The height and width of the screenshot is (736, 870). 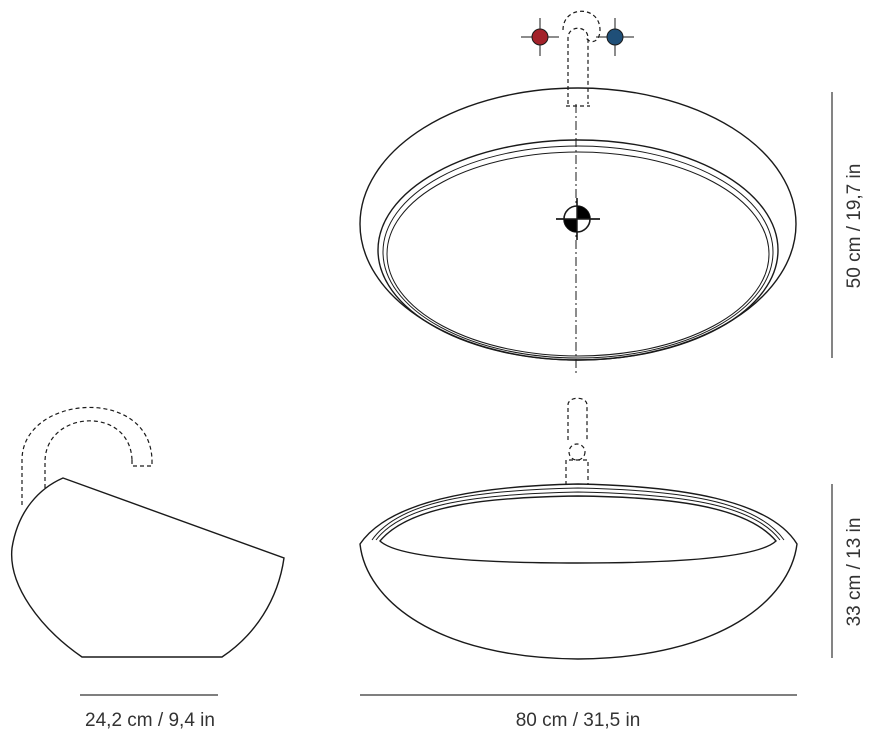 I want to click on side-view-spout-inner, so click(x=88, y=454).